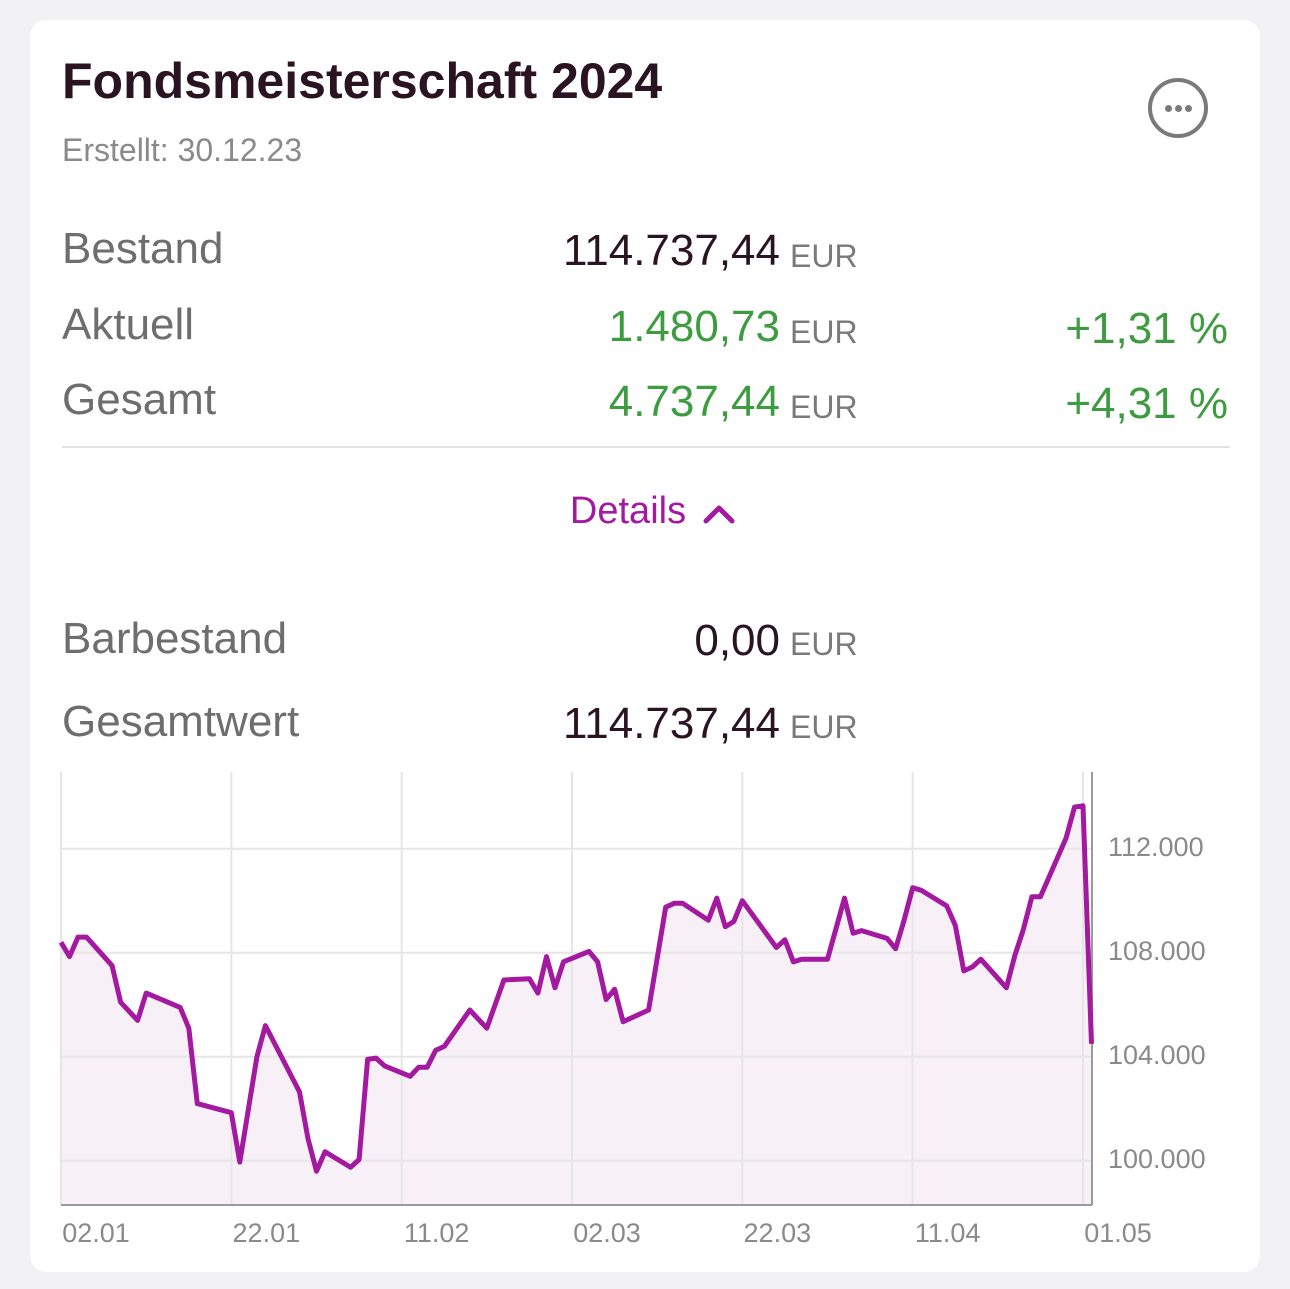 The height and width of the screenshot is (1289, 1290). What do you see at coordinates (128, 324) in the screenshot?
I see `row-label: Aktuell` at bounding box center [128, 324].